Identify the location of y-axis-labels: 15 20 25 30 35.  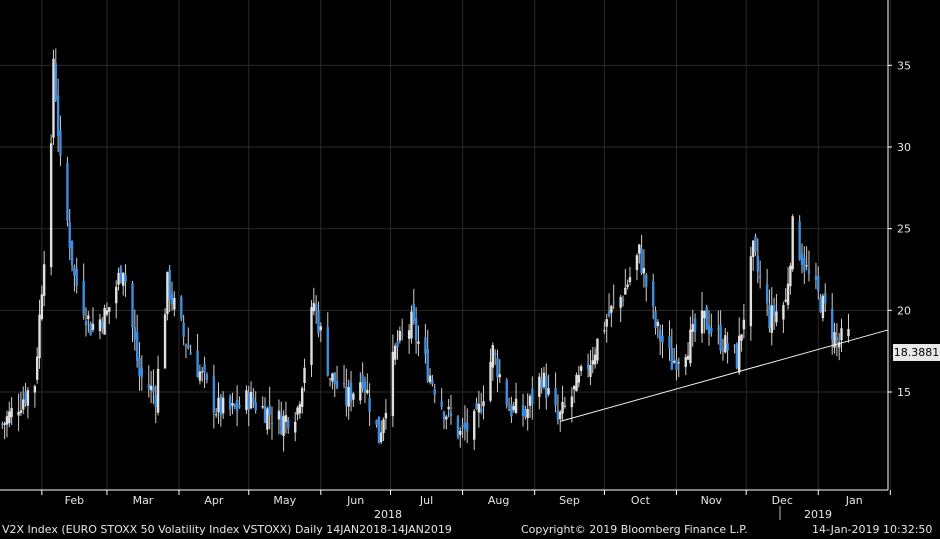
(899, 229).